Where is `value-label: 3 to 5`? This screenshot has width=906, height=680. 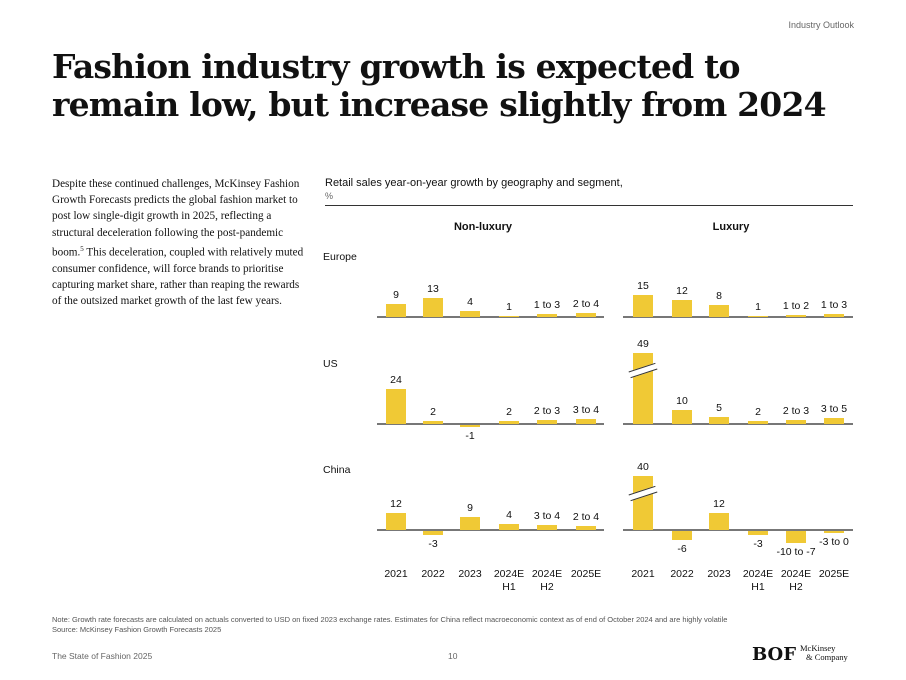
value-label: 3 to 5 is located at coordinates (834, 409).